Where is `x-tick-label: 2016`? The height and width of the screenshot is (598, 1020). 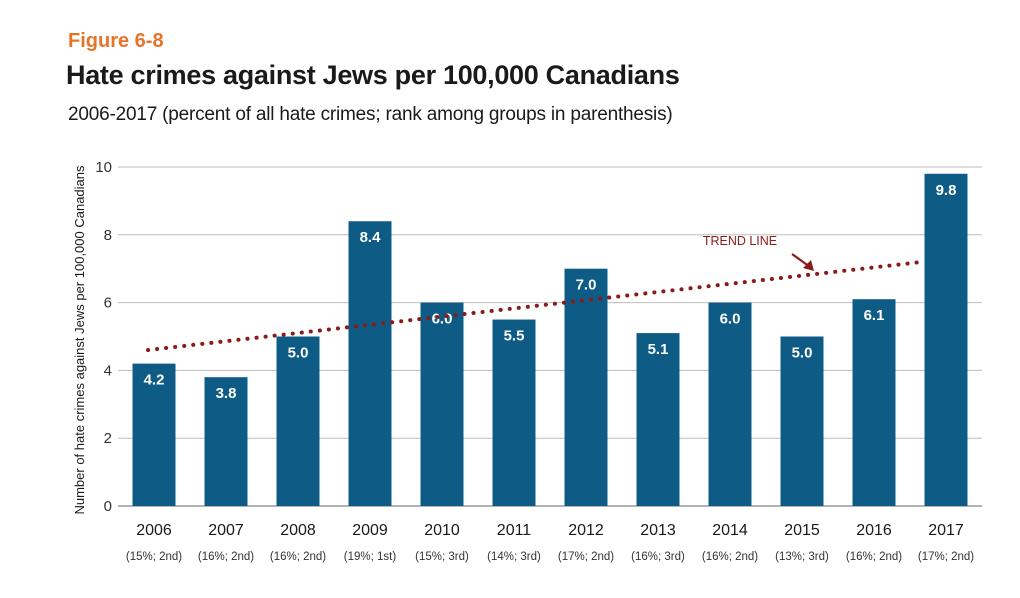
x-tick-label: 2016 is located at coordinates (874, 530).